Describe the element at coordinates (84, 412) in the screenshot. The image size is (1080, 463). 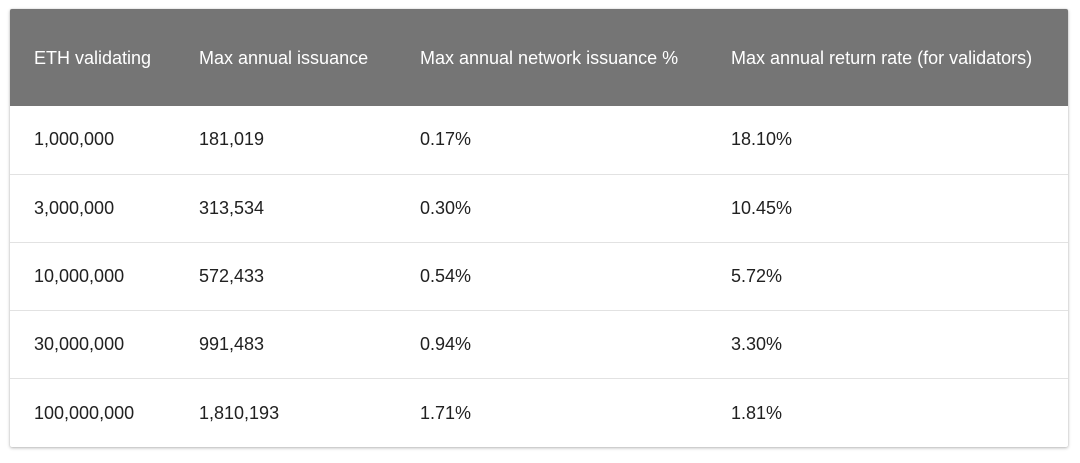
I see `cell-eth-validating: 100,000,000` at that location.